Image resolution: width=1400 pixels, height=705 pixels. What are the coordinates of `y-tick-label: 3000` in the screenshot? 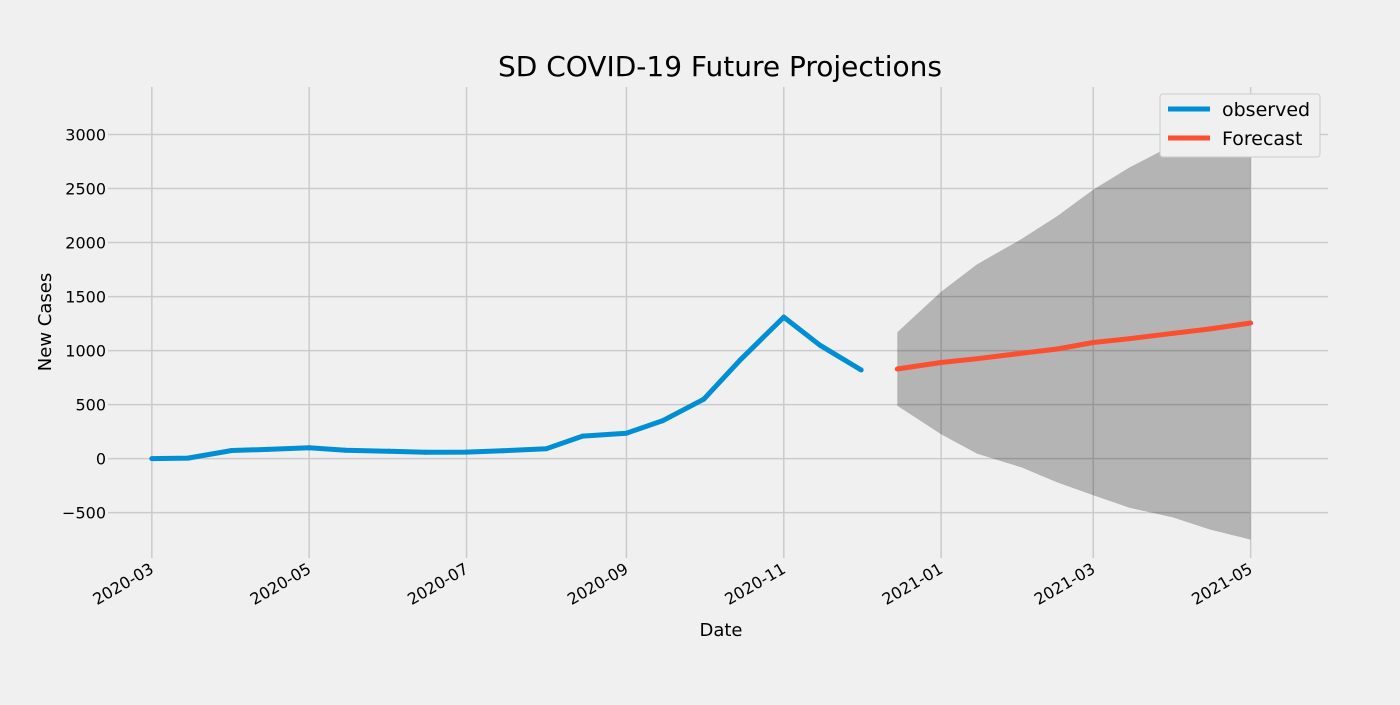 It's located at (85, 135).